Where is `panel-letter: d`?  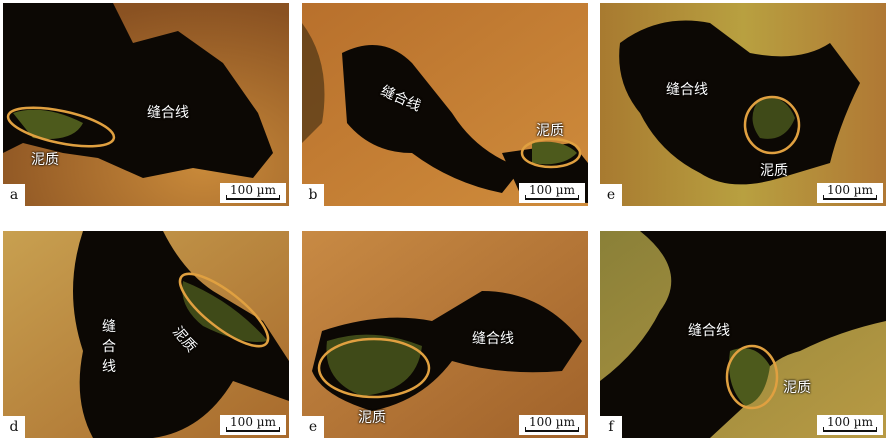
panel-letter: d is located at coordinates (14, 427).